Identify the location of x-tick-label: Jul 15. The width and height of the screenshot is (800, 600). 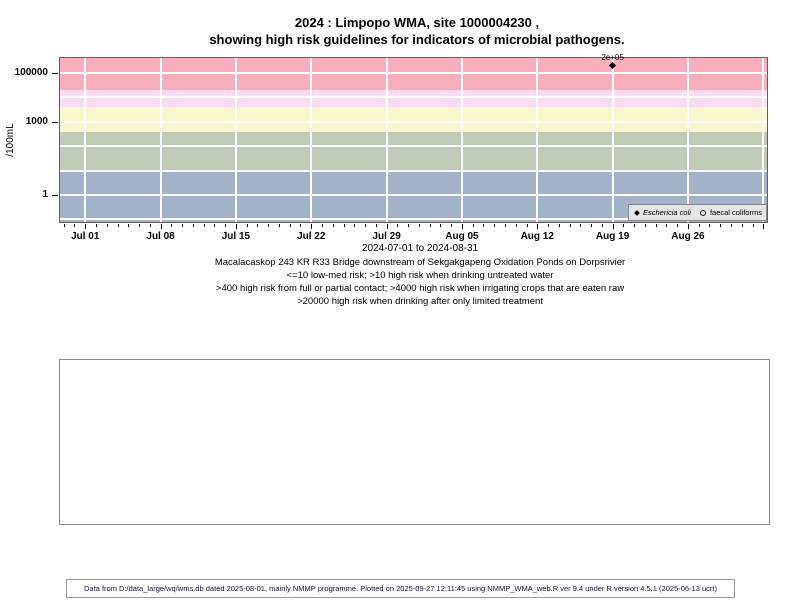
(236, 236).